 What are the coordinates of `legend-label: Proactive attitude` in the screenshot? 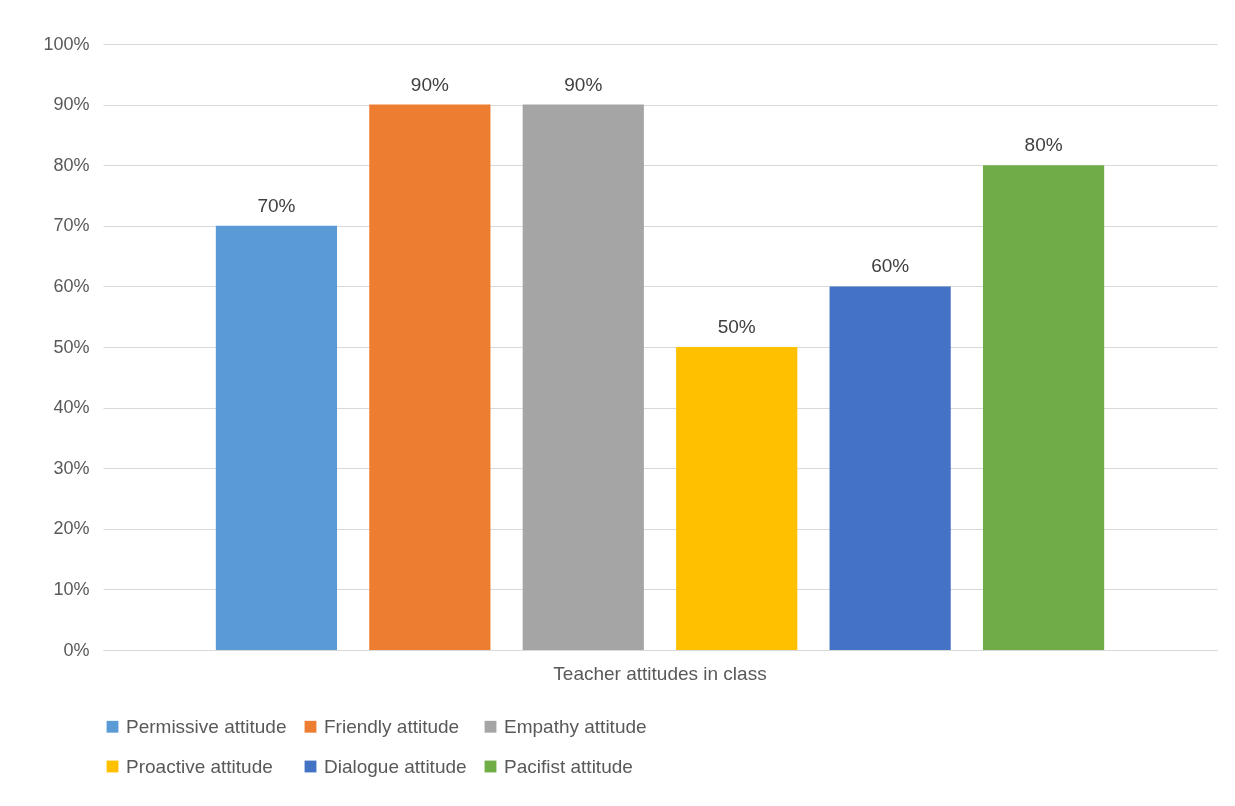 It's located at (199, 766).